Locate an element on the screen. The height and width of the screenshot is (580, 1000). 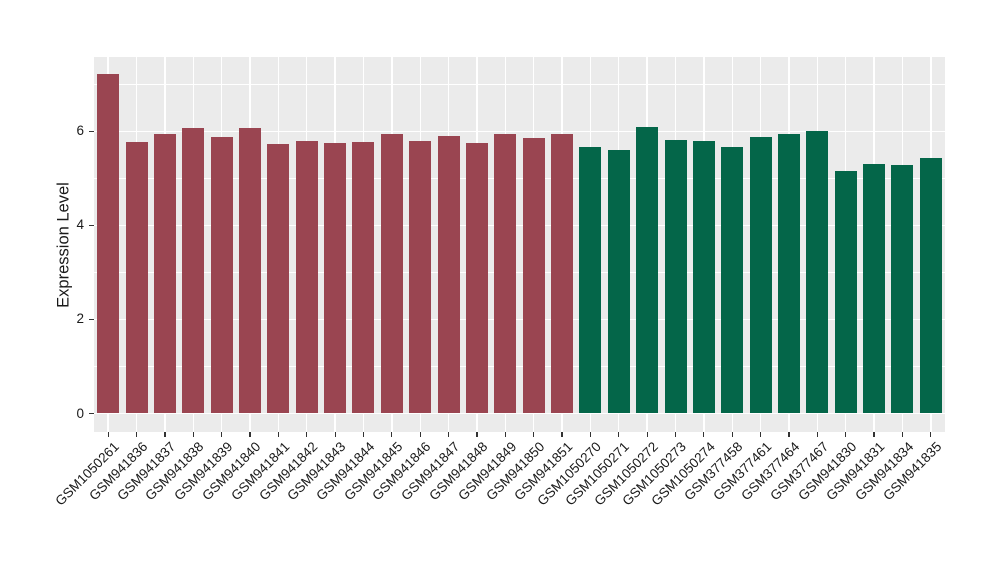
bar-GSM1050273 is located at coordinates (675, 276).